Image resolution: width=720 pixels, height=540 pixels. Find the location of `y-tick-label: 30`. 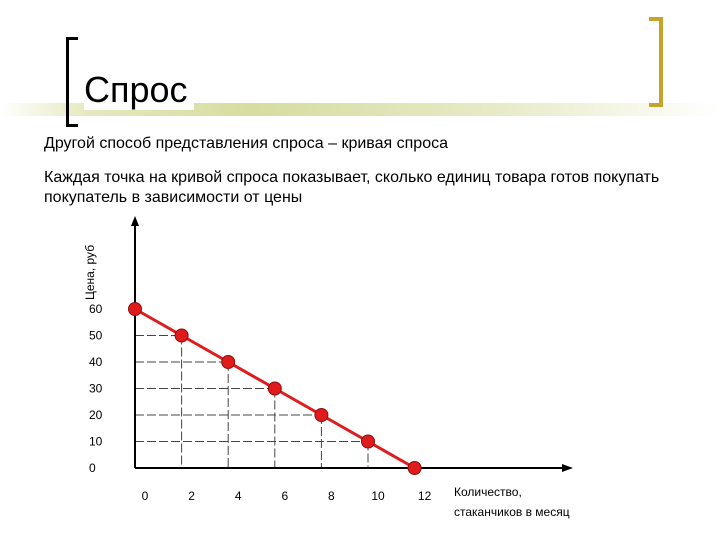

y-tick-label: 30 is located at coordinates (96, 389).